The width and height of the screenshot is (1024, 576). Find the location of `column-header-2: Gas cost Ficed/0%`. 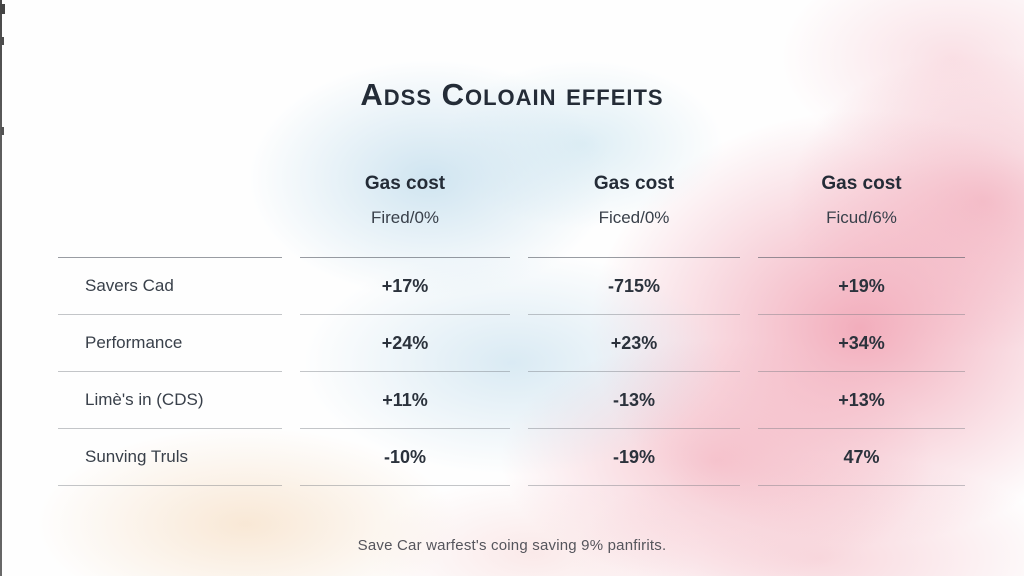

column-header-2: Gas cost Ficed/0% is located at coordinates (634, 209).